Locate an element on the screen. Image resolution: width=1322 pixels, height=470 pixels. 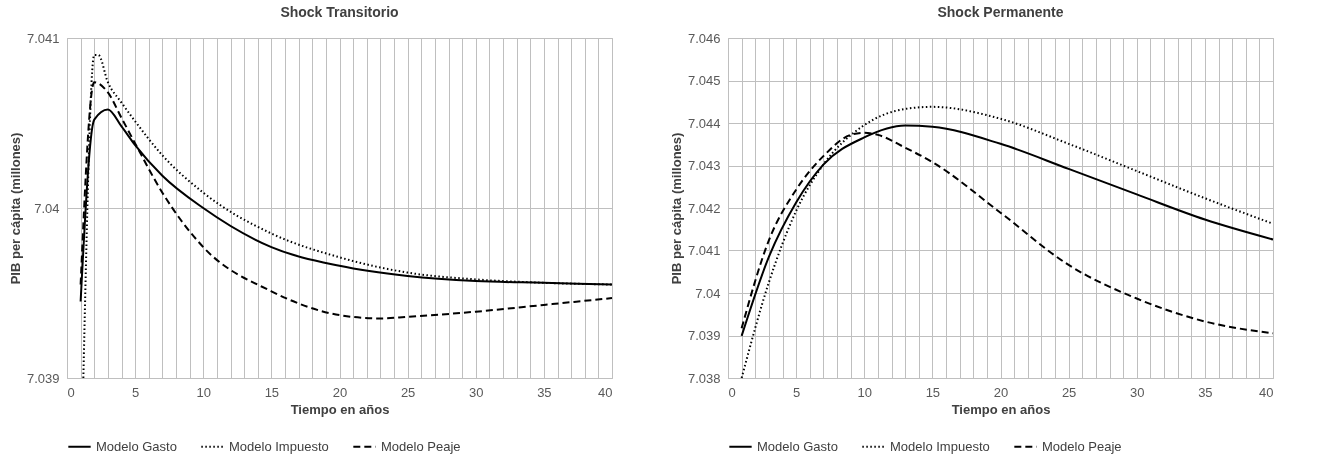
chart-title: Shock Transitorio is located at coordinates (339, 12).